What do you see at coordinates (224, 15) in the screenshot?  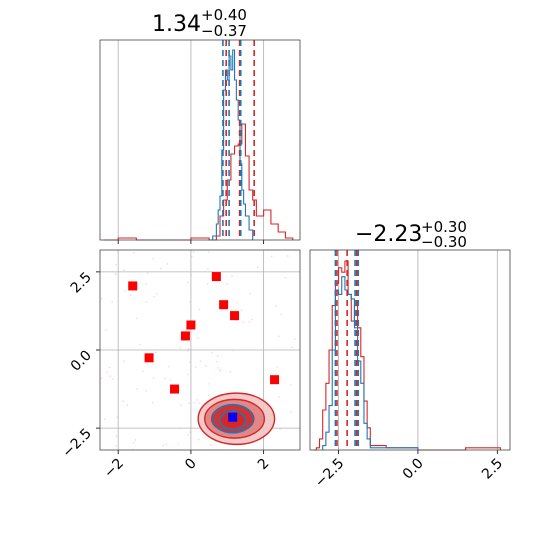 I see `title-param1-upper: +0.40` at bounding box center [224, 15].